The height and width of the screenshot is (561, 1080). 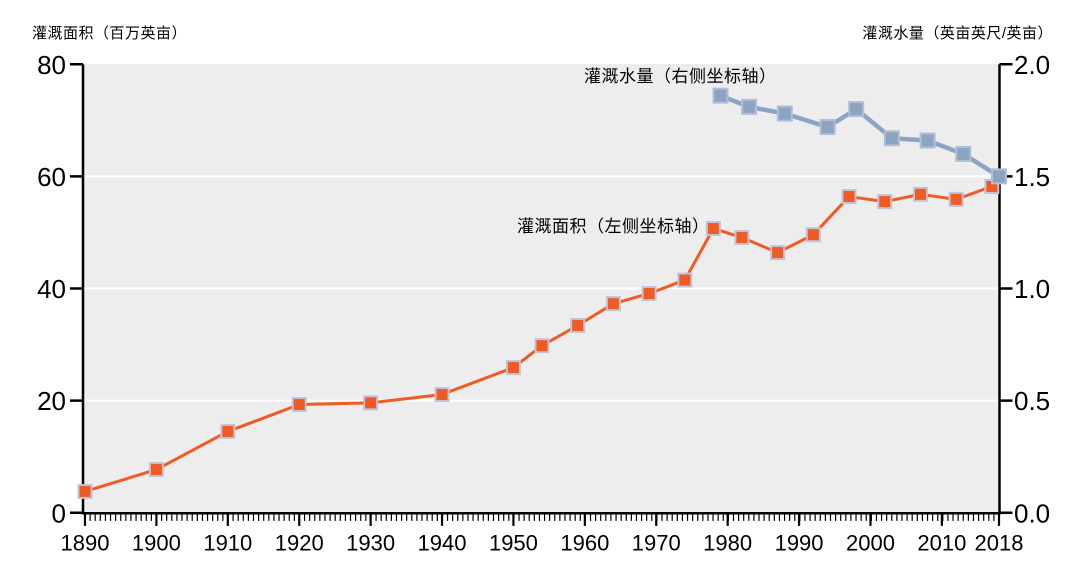 What do you see at coordinates (1032, 289) in the screenshot?
I see `right-axis-tick-label: 1.0` at bounding box center [1032, 289].